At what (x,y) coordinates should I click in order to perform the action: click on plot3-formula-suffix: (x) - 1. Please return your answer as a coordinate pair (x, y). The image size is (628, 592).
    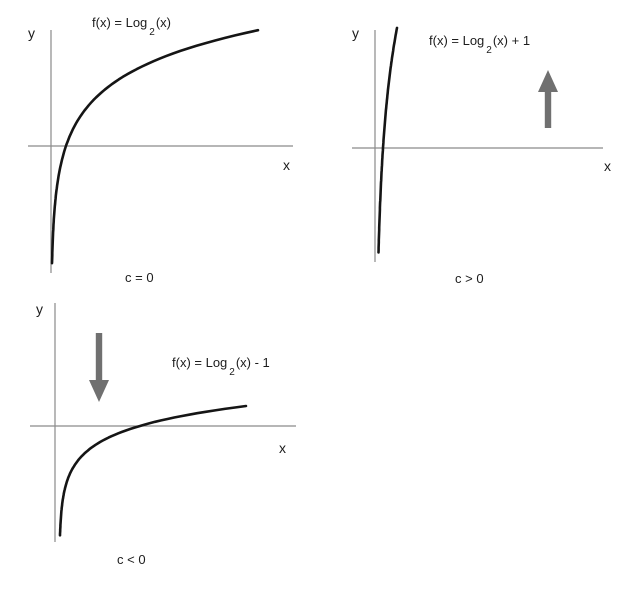
    Looking at the image, I should click on (252, 362).